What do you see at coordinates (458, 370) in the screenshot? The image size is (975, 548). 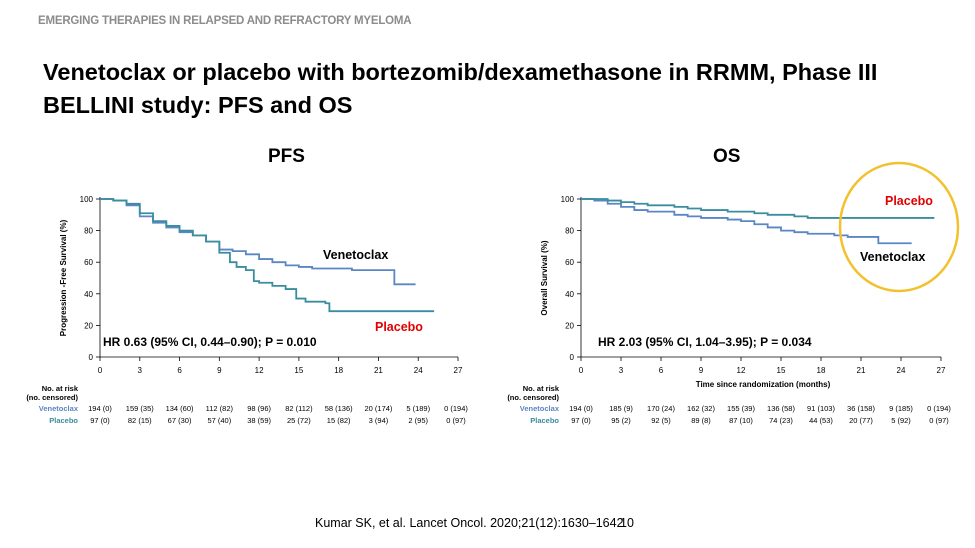 I see `pfs-x-tick-label: 27` at bounding box center [458, 370].